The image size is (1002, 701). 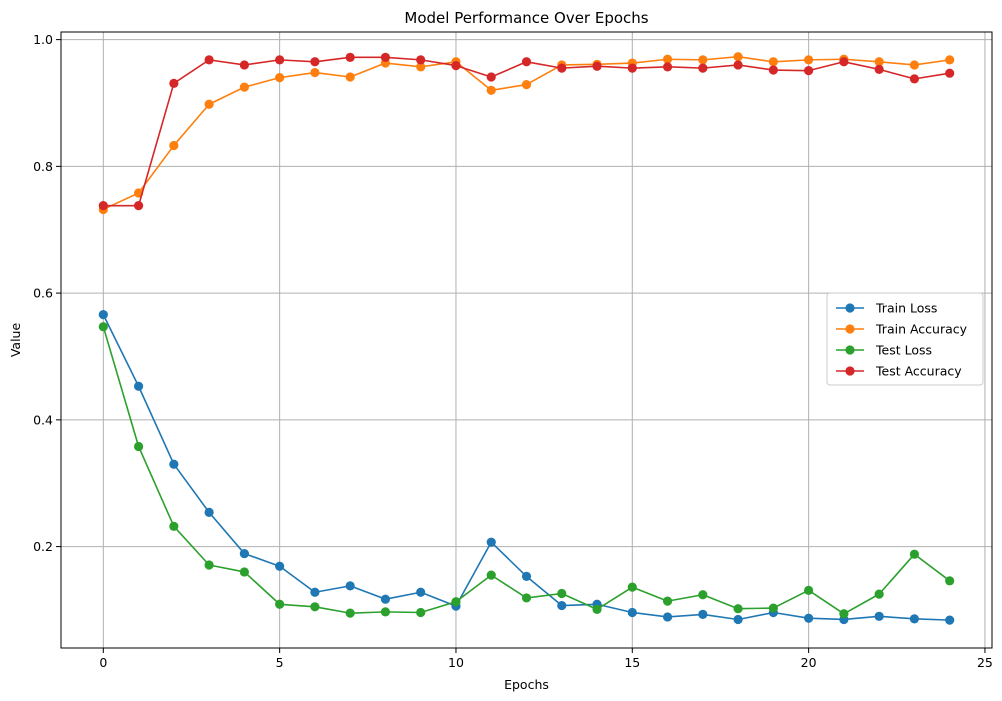 What do you see at coordinates (850, 329) in the screenshot?
I see `legend-marker-train-accuracy` at bounding box center [850, 329].